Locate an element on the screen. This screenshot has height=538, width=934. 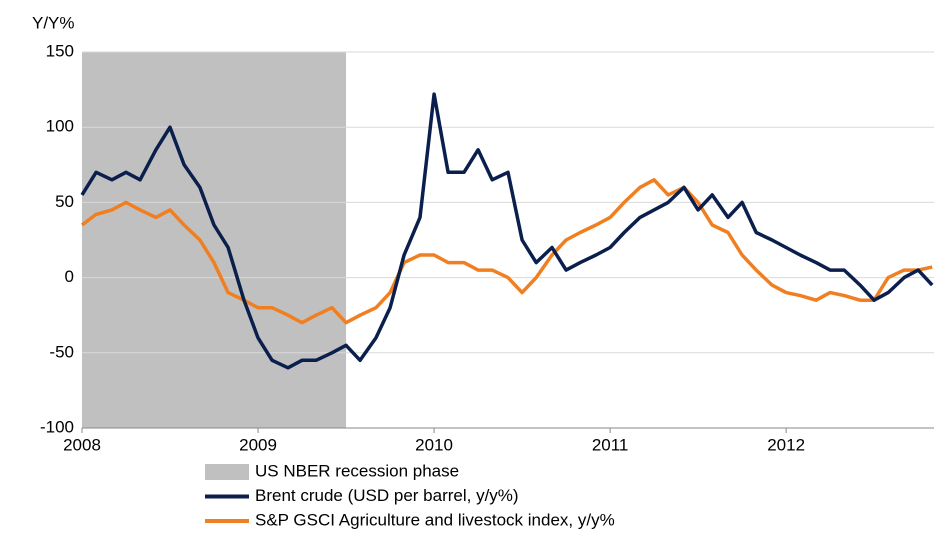
legend-label: Brent crude (USD per barrel, y/y%) is located at coordinates (387, 495).